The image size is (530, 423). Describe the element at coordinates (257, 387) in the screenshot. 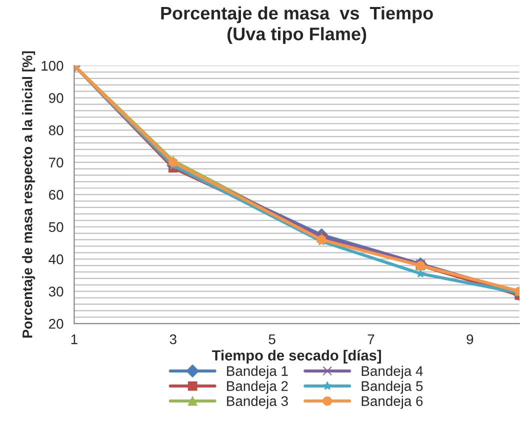

I see `legend-label: Bandeja 2` at that location.